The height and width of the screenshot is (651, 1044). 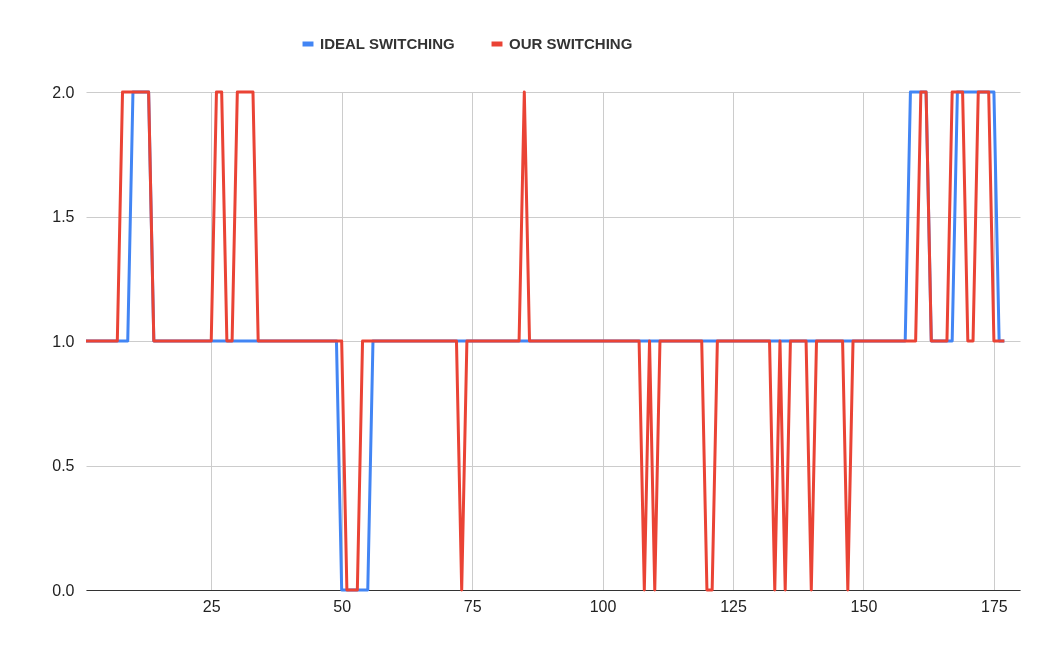 What do you see at coordinates (733, 606) in the screenshot?
I see `x-tick-label: 125` at bounding box center [733, 606].